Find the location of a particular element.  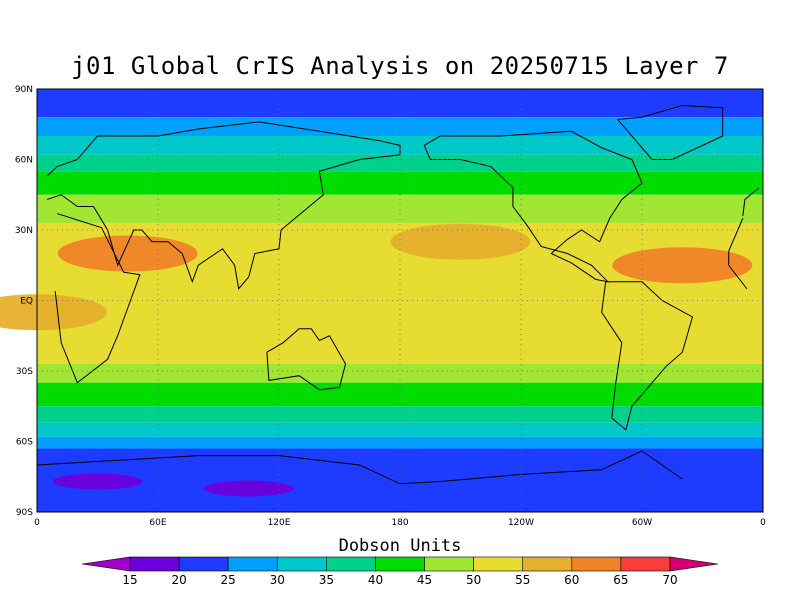

lat-label: 90S is located at coordinates (24, 513).